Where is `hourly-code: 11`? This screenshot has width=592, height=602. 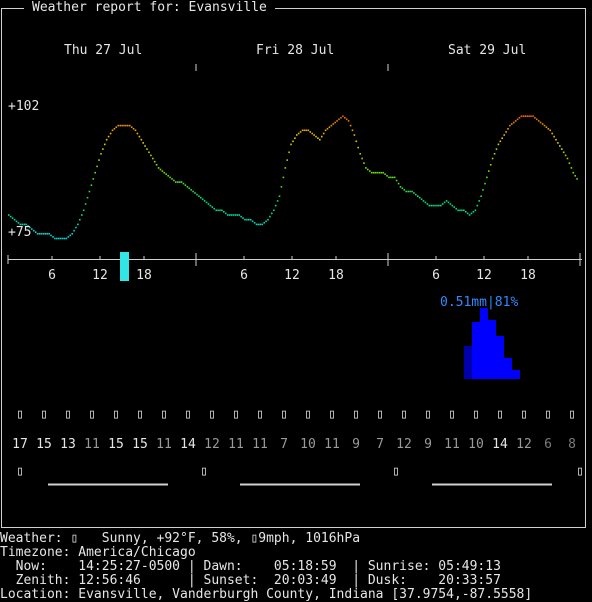 hourly-code: 11 is located at coordinates (92, 444).